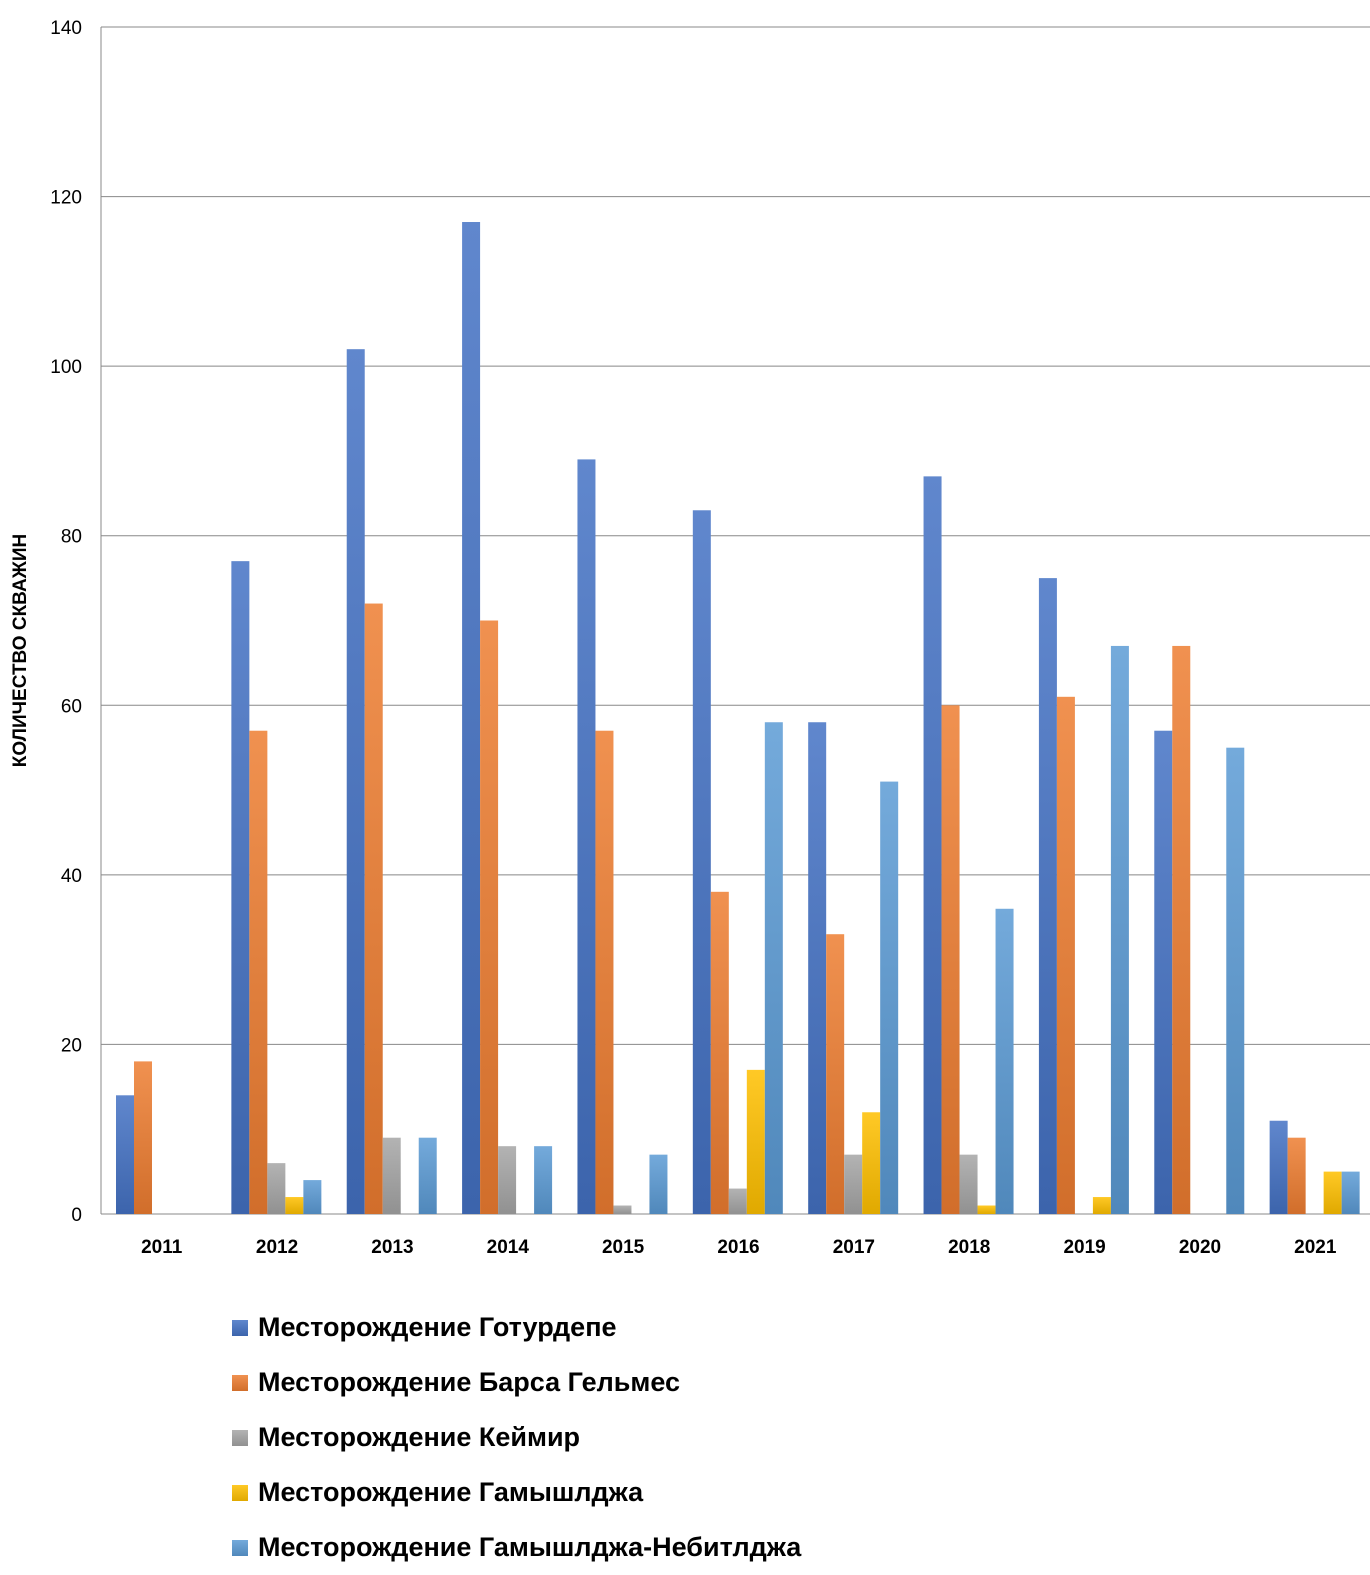 Image resolution: width=1370 pixels, height=1575 pixels. What do you see at coordinates (71, 706) in the screenshot?
I see `y-tick-label: 60` at bounding box center [71, 706].